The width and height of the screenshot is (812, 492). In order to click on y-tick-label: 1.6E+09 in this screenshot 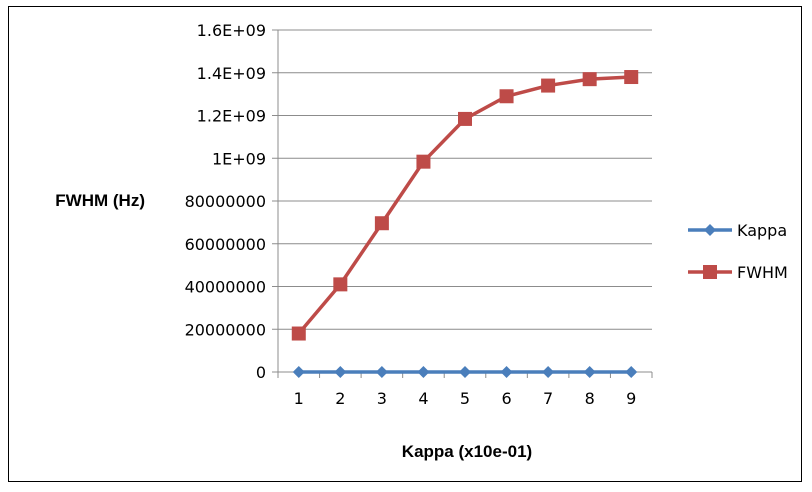, I will do `click(231, 30)`.